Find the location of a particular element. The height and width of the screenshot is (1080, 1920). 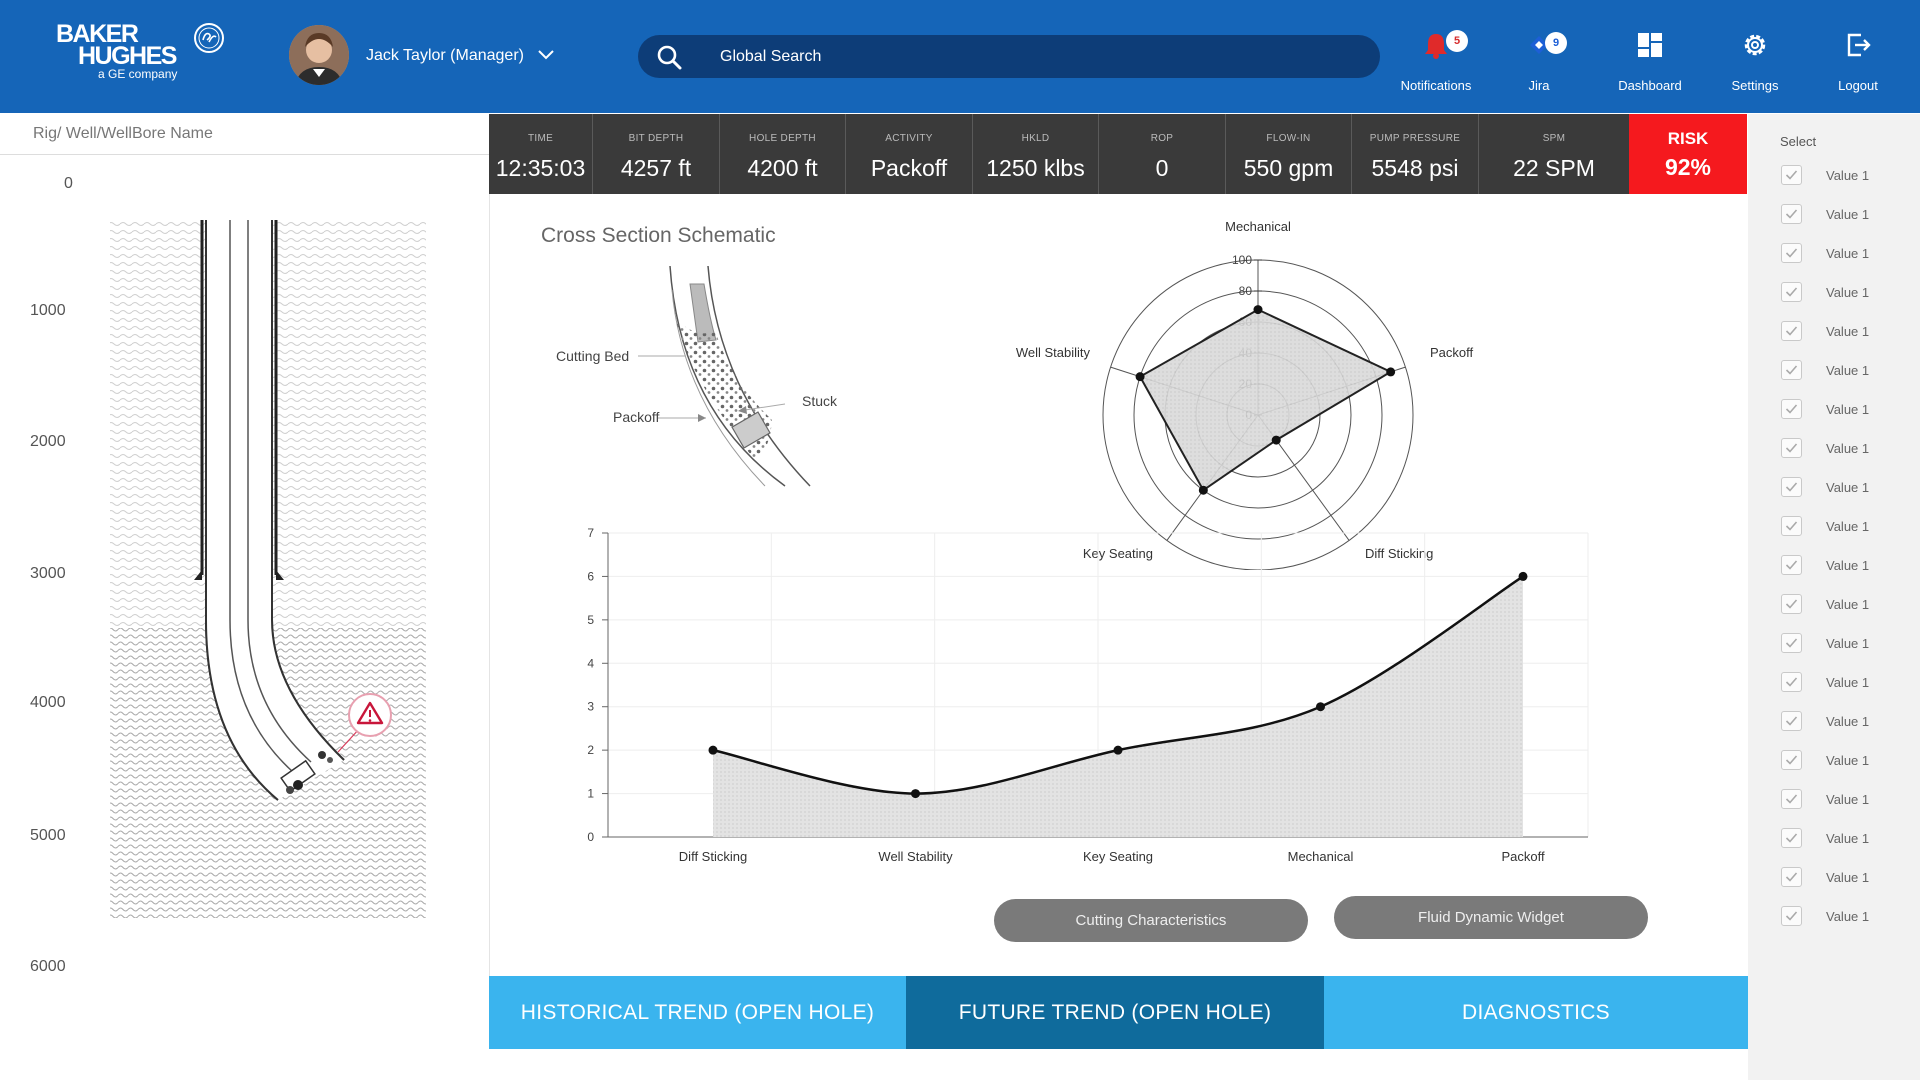

nav-label-logout: Logout is located at coordinates (1858, 85).